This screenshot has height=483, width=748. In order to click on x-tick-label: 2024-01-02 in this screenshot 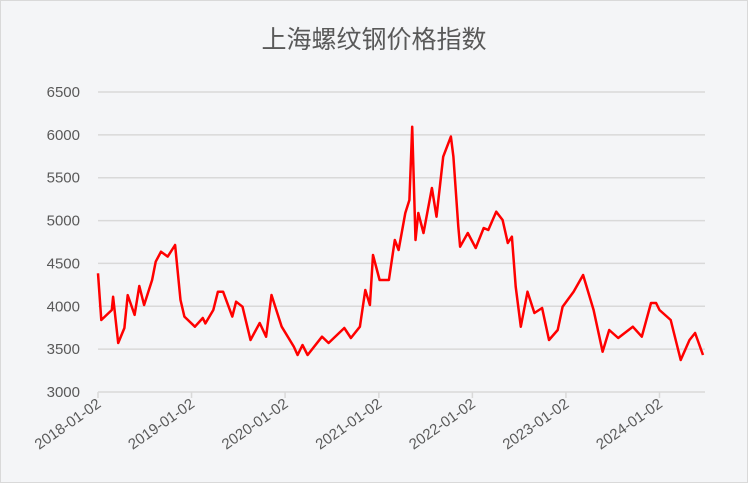, I will do `click(629, 424)`.